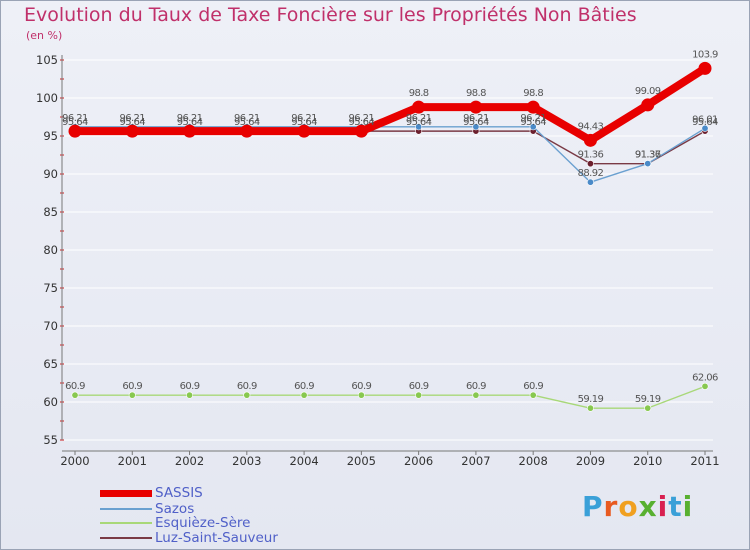 Image resolution: width=750 pixels, height=550 pixels. What do you see at coordinates (126, 493) in the screenshot?
I see `legend-swatch-sassis` at bounding box center [126, 493].